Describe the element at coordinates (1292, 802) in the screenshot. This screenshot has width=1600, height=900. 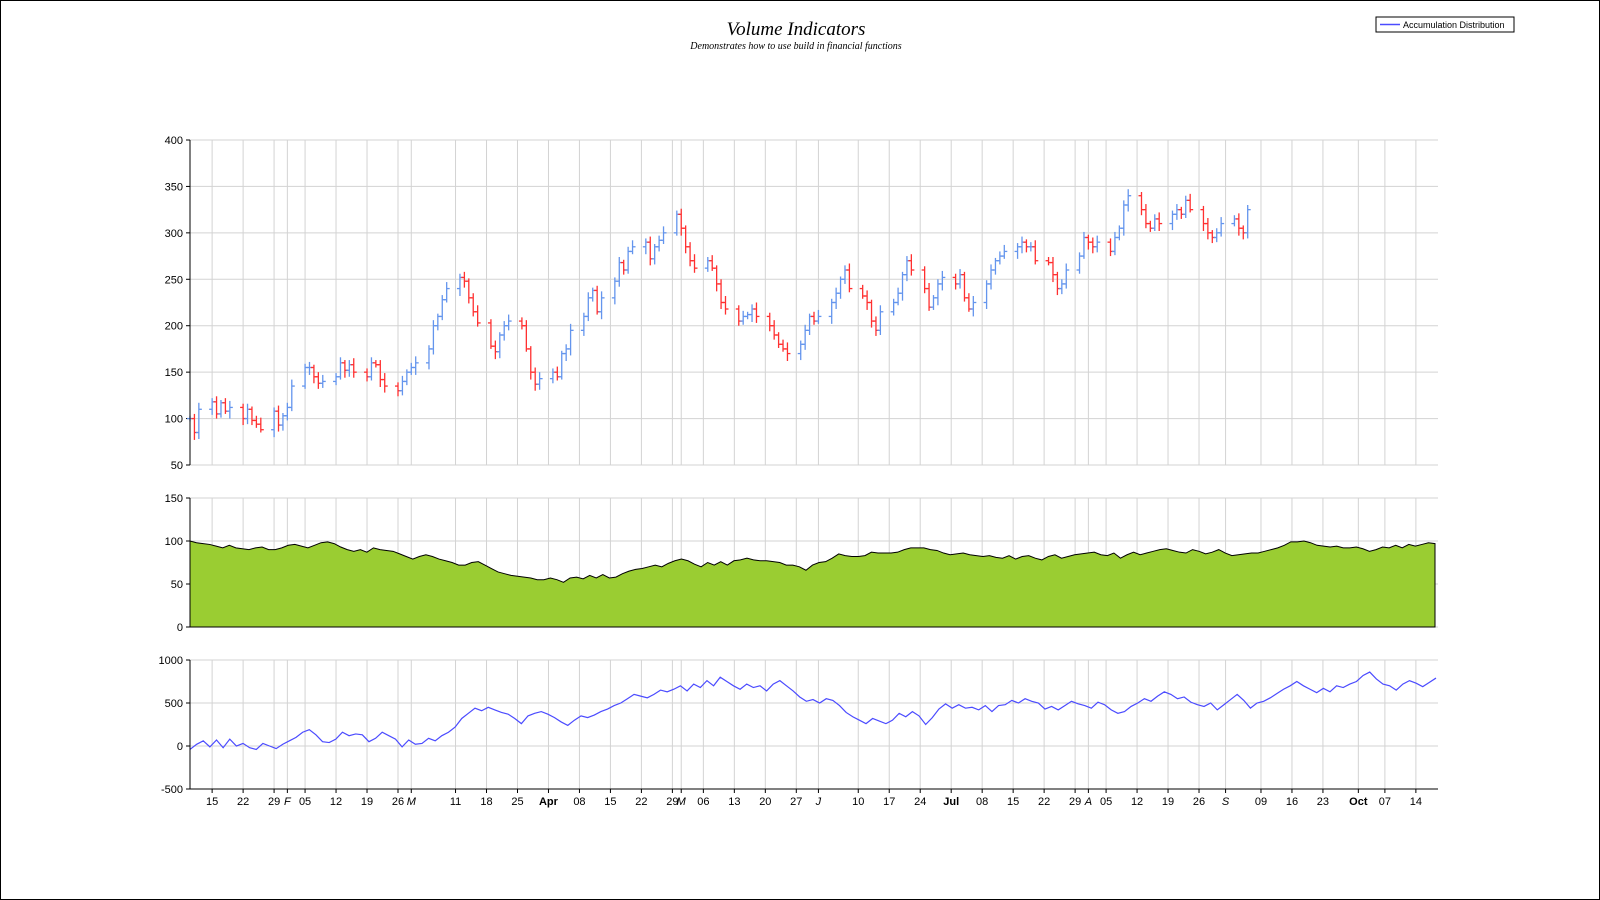
I see `x-tick-label: 16` at that location.